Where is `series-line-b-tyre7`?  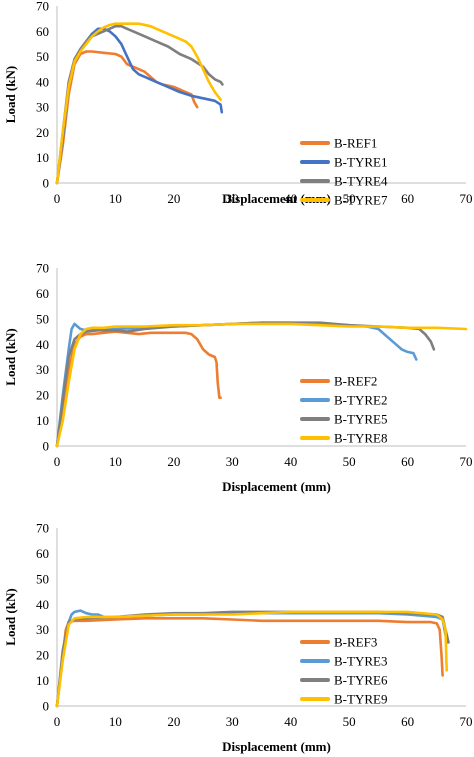
series-line-b-tyre7 is located at coordinates (138, 103).